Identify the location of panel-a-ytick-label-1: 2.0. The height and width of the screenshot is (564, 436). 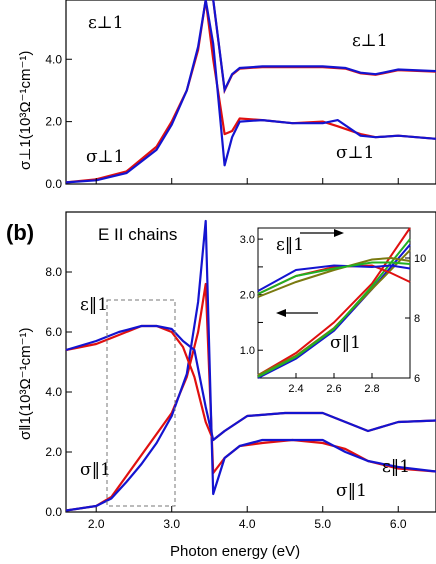
(53, 122).